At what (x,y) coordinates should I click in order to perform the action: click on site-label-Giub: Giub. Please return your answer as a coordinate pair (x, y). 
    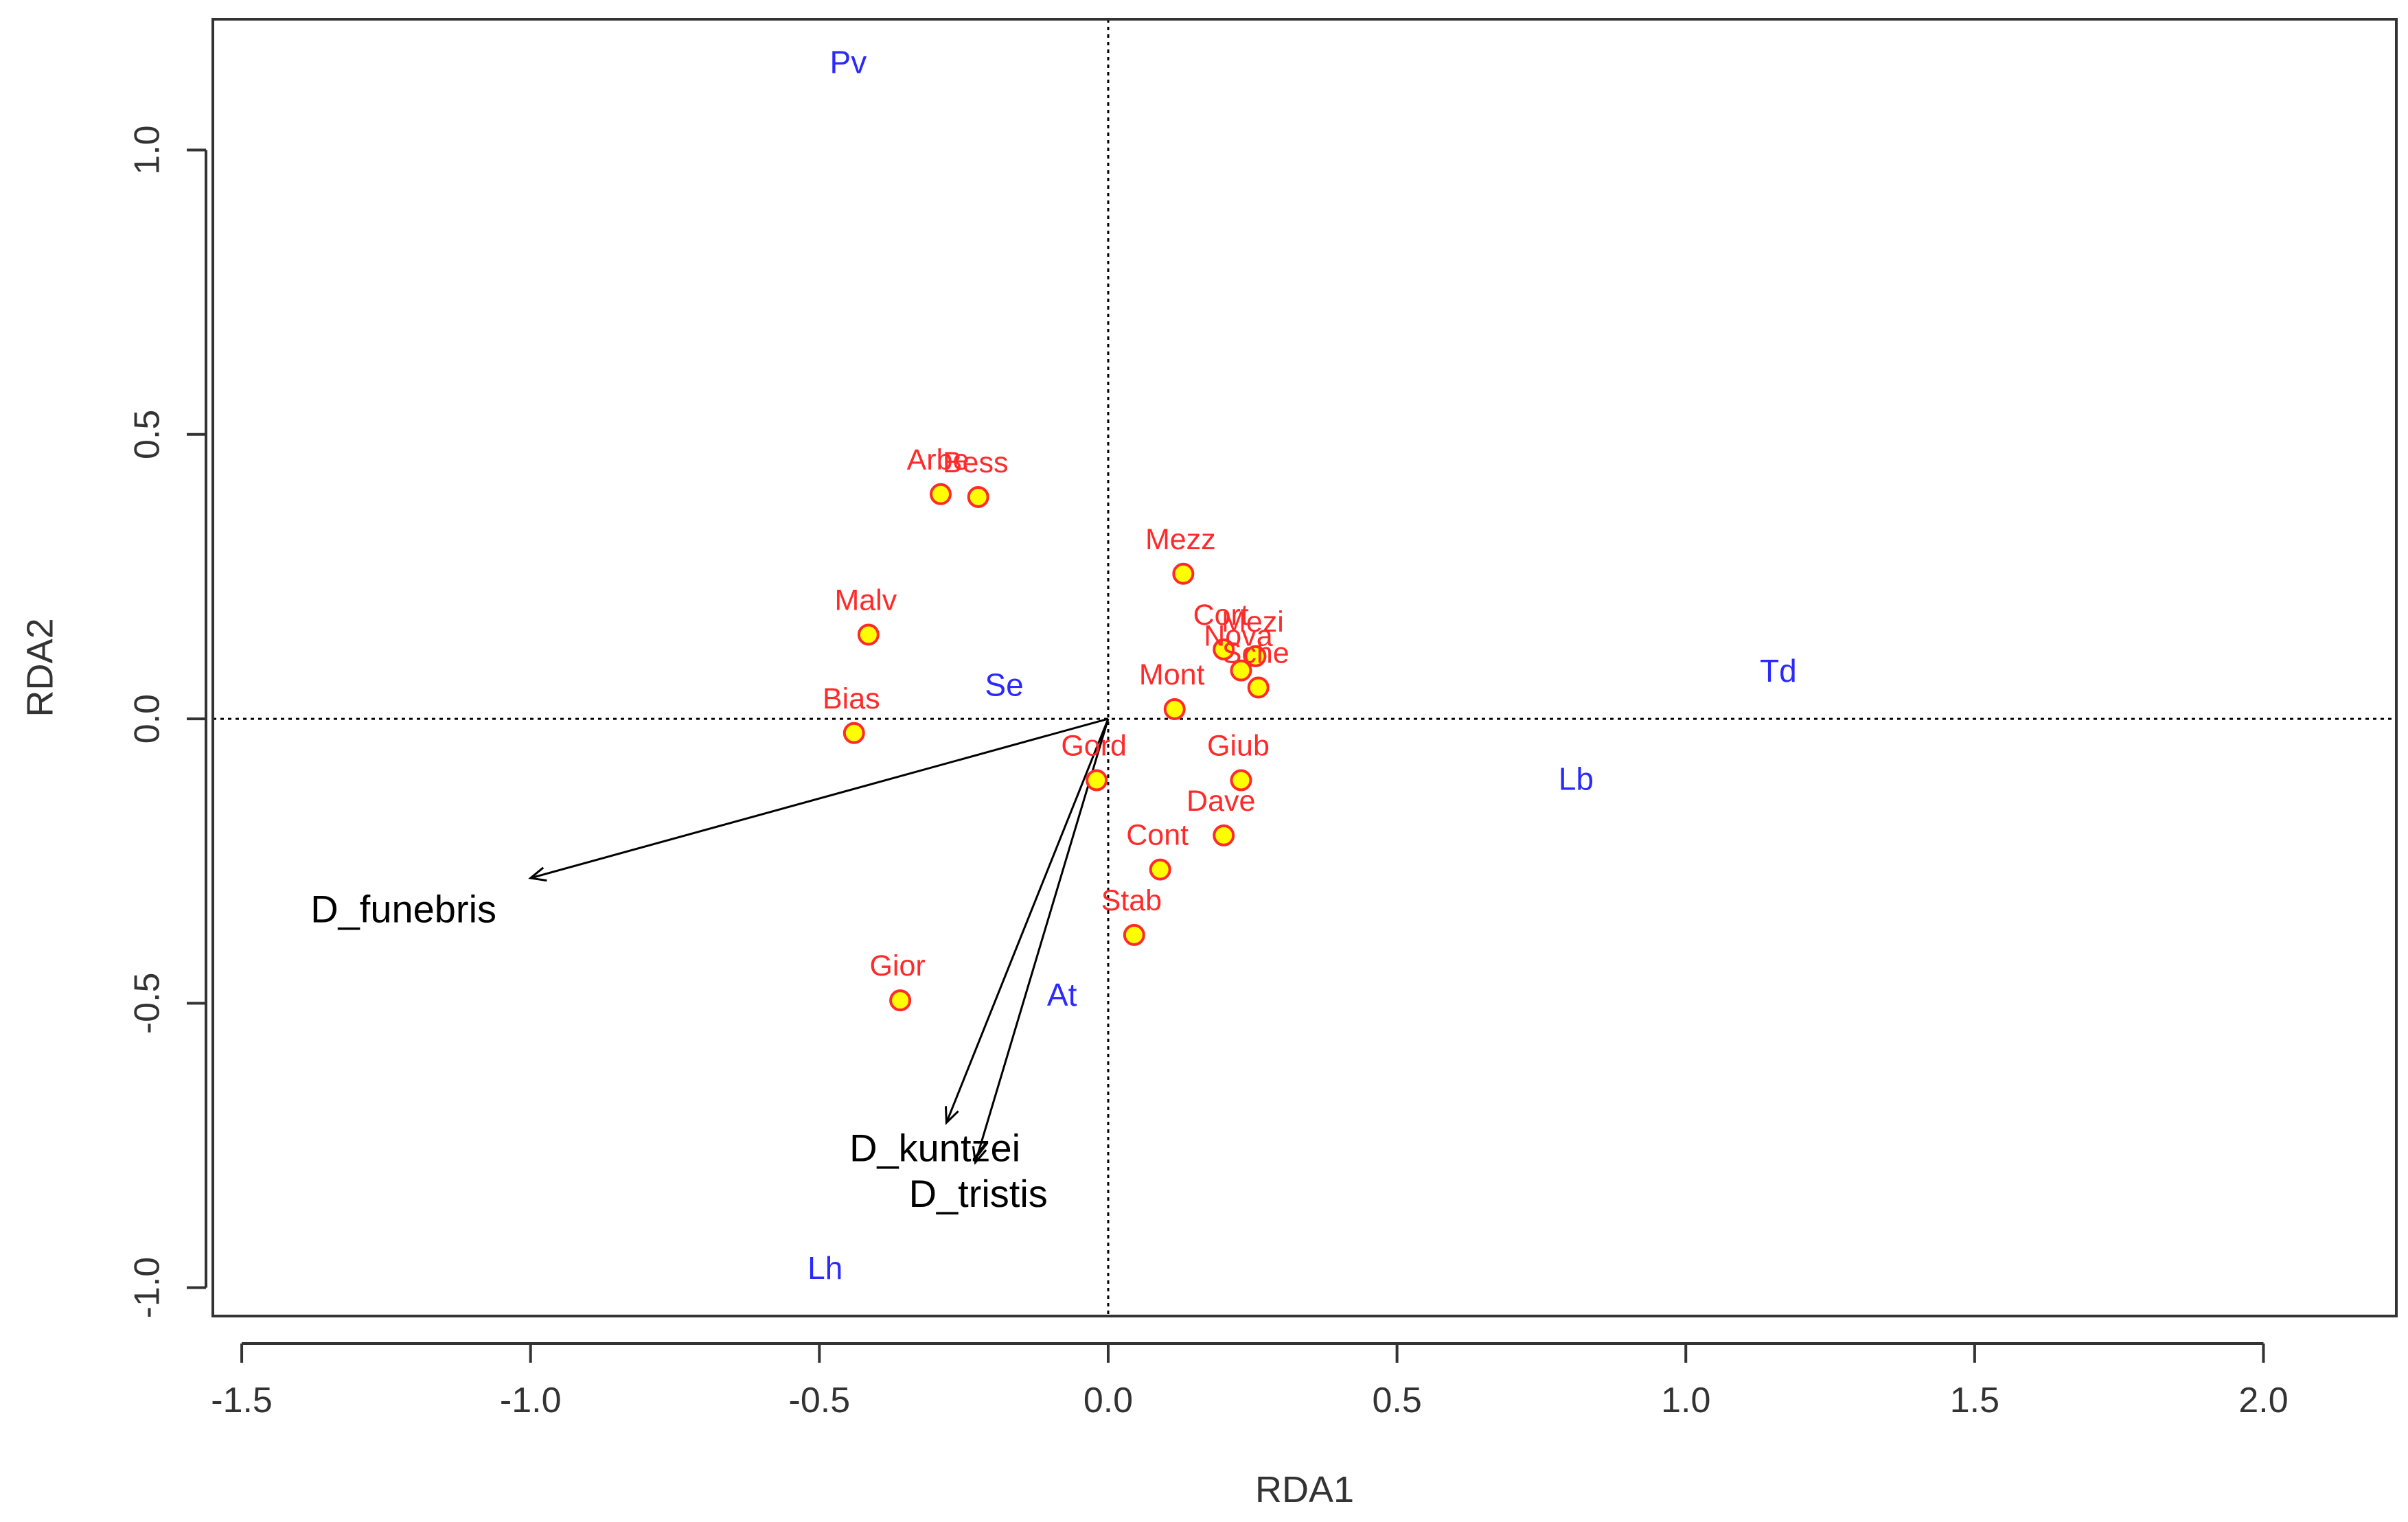
    Looking at the image, I should click on (1238, 746).